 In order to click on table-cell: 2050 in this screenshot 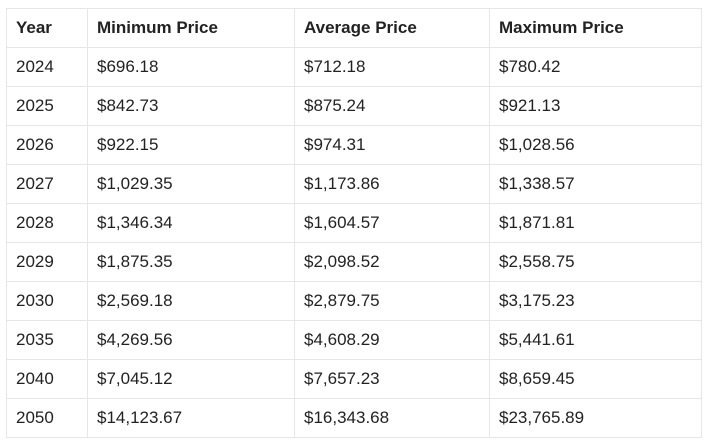, I will do `click(47, 418)`.